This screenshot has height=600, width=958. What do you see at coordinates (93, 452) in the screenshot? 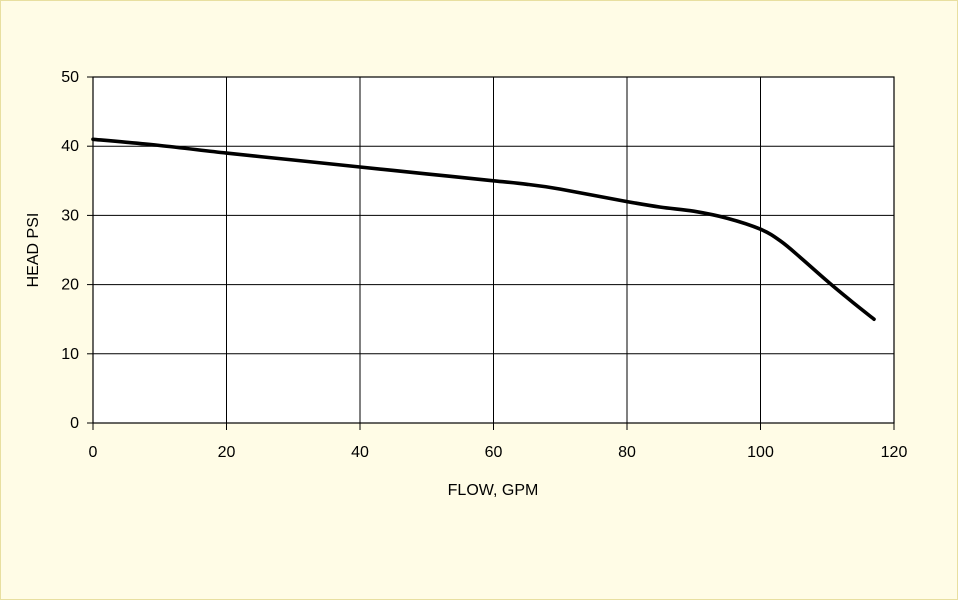
I see `x-tick-label: 0` at bounding box center [93, 452].